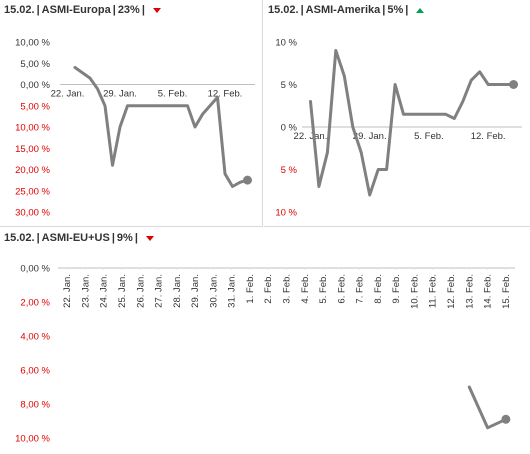  What do you see at coordinates (35, 337) in the screenshot?
I see `y-tick-label: 4,00 %` at bounding box center [35, 337].